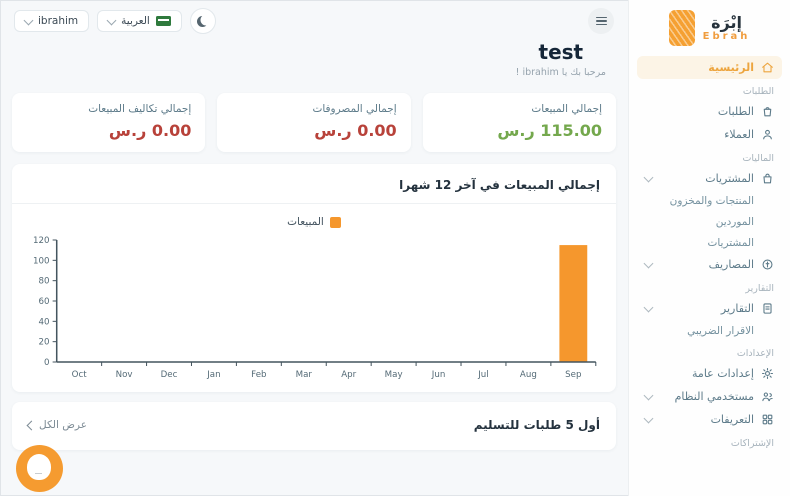  I want to click on chevron-left-icon, so click(31, 425).